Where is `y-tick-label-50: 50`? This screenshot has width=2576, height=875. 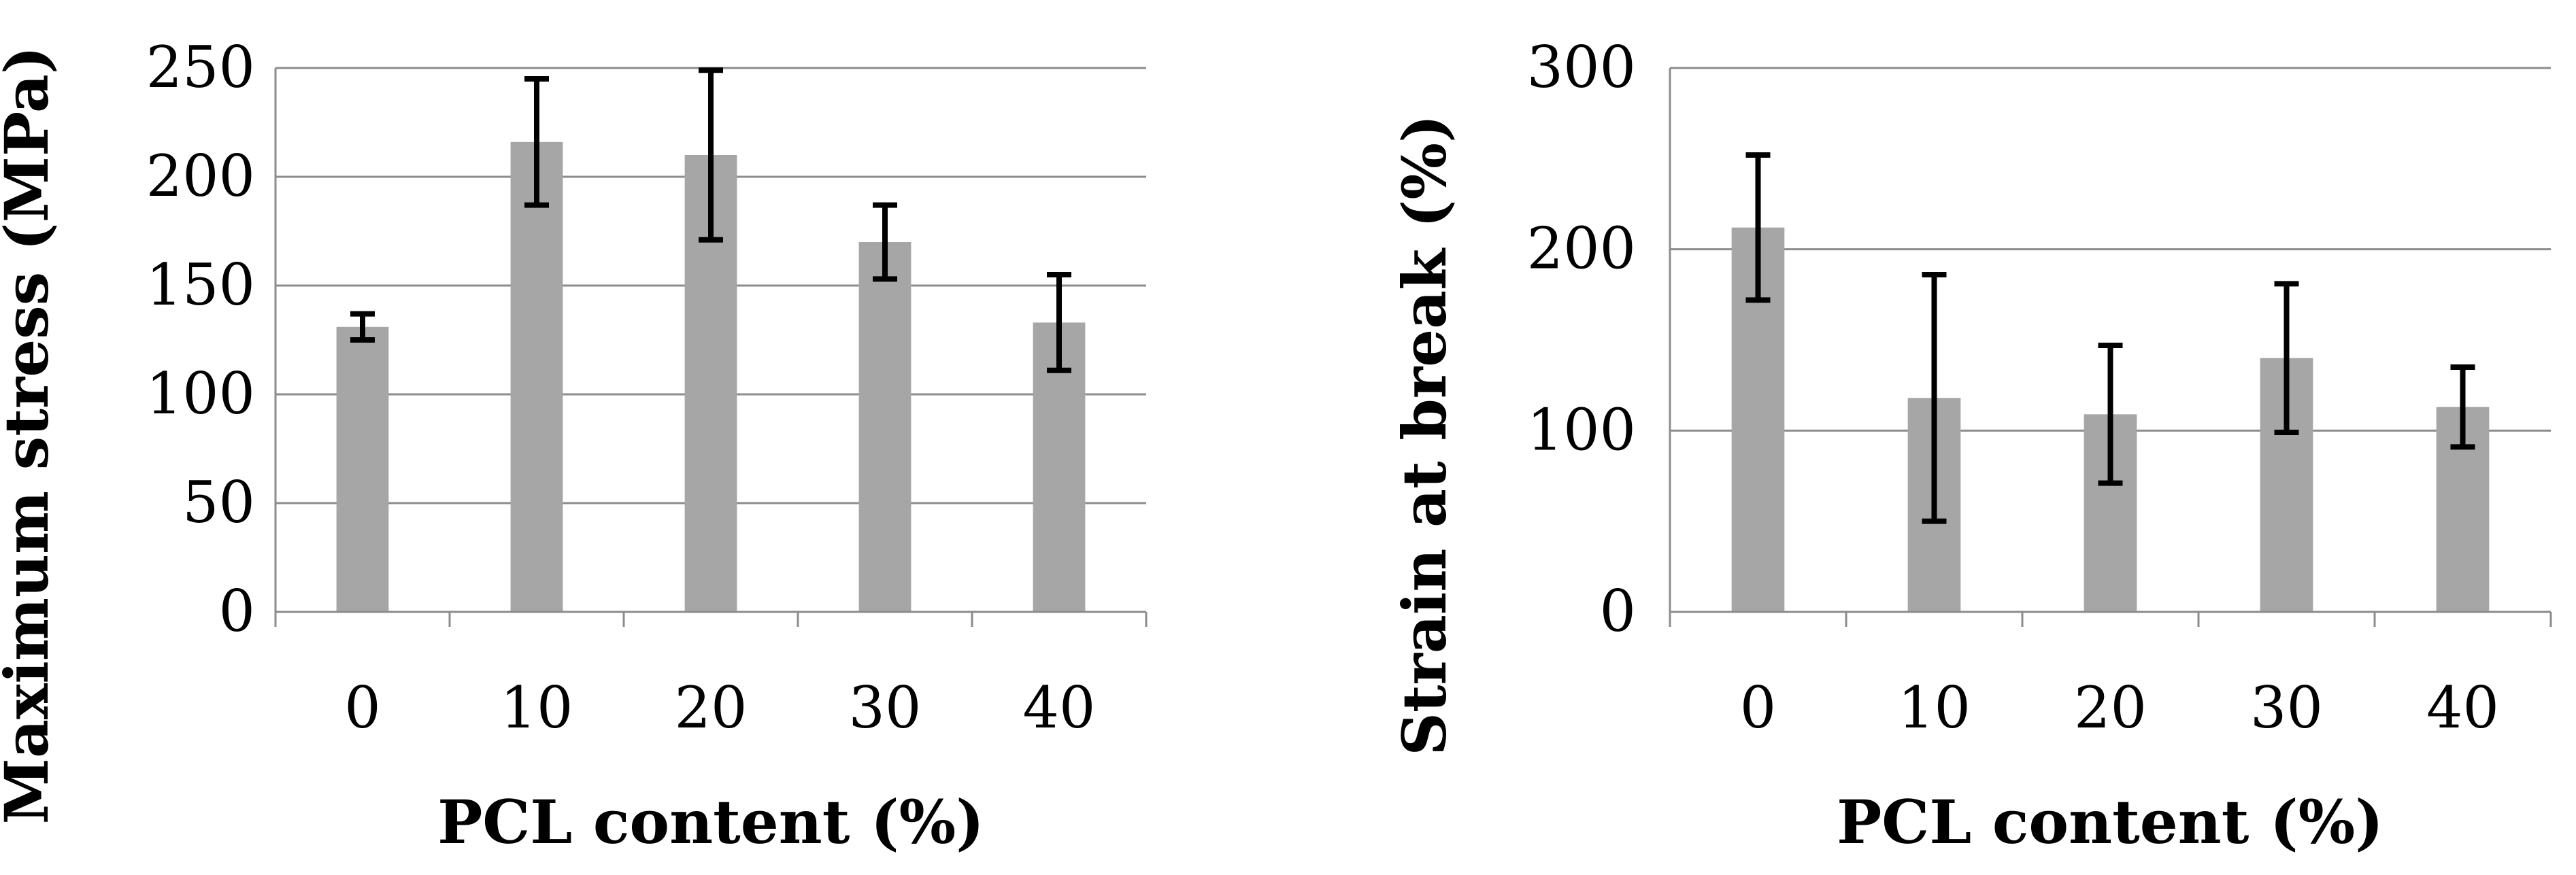
y-tick-label-50: 50 is located at coordinates (218, 502).